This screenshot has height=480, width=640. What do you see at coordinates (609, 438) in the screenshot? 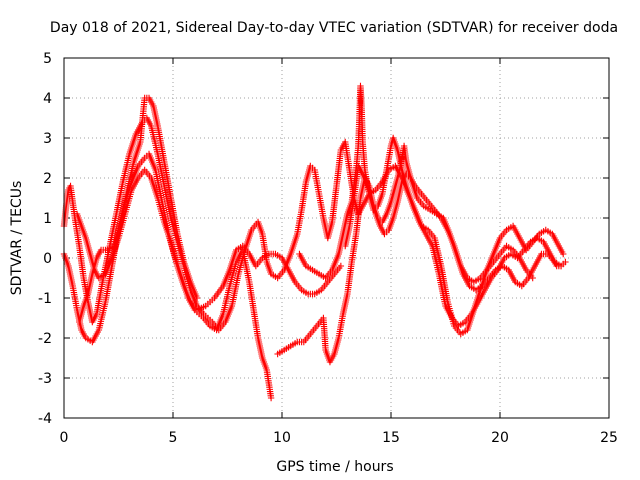
I see `x-tick-label: 25` at bounding box center [609, 438].